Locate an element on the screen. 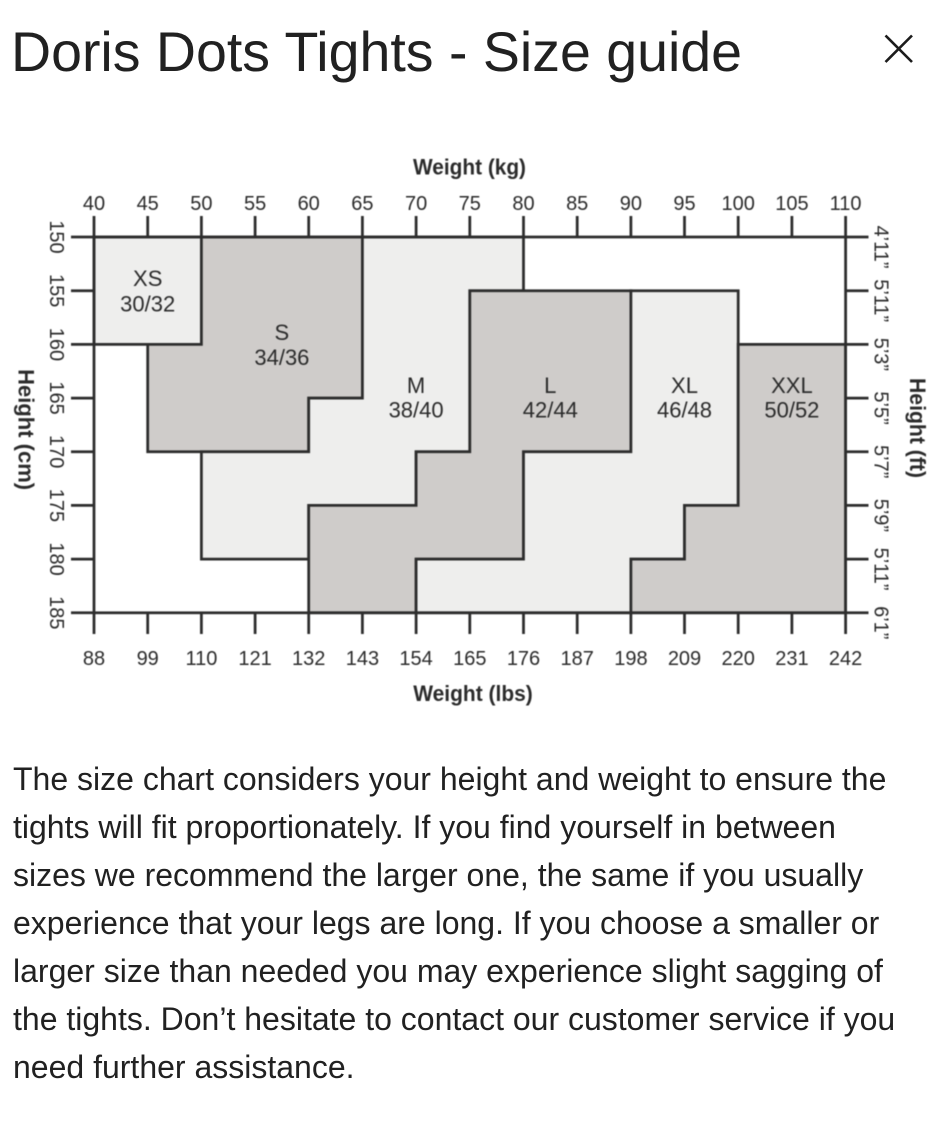 The height and width of the screenshot is (1140, 946). svg-text: 198 is located at coordinates (630, 659).